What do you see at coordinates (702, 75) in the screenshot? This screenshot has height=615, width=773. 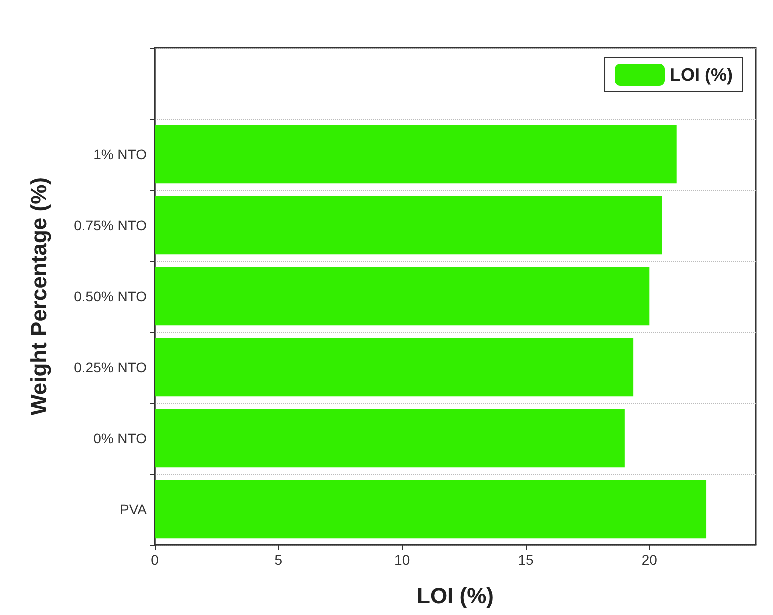 I see `legend-label: LOI (%)` at bounding box center [702, 75].